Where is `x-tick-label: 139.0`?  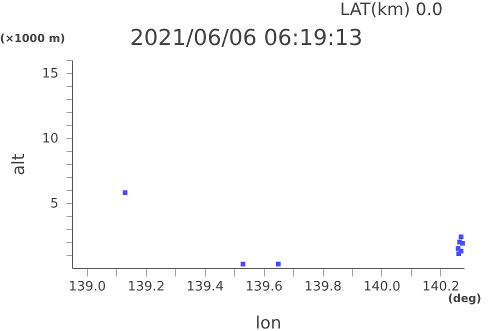 x-tick-label: 139.0 is located at coordinates (87, 287).